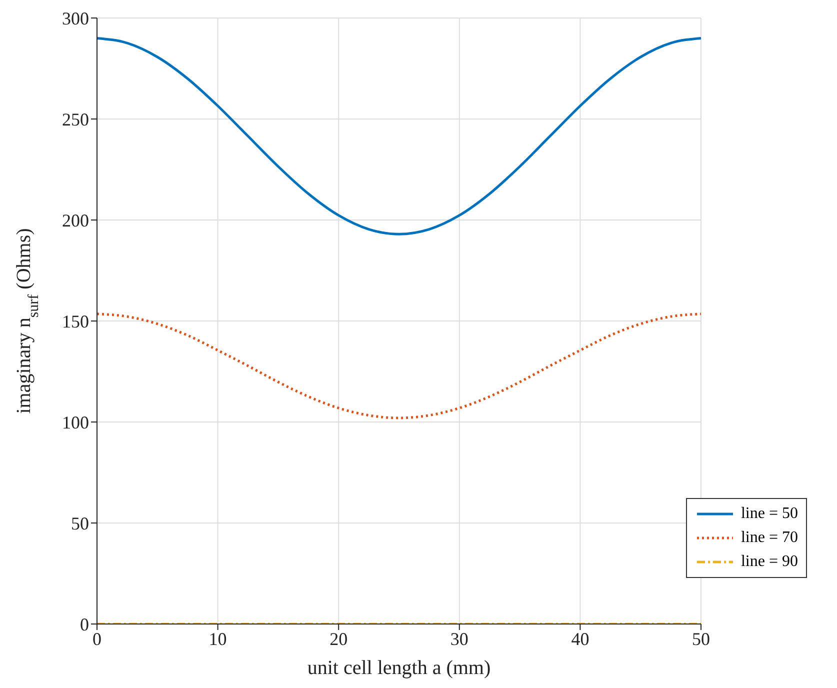 This screenshot has width=837, height=688. I want to click on x-tick-label: 50, so click(701, 638).